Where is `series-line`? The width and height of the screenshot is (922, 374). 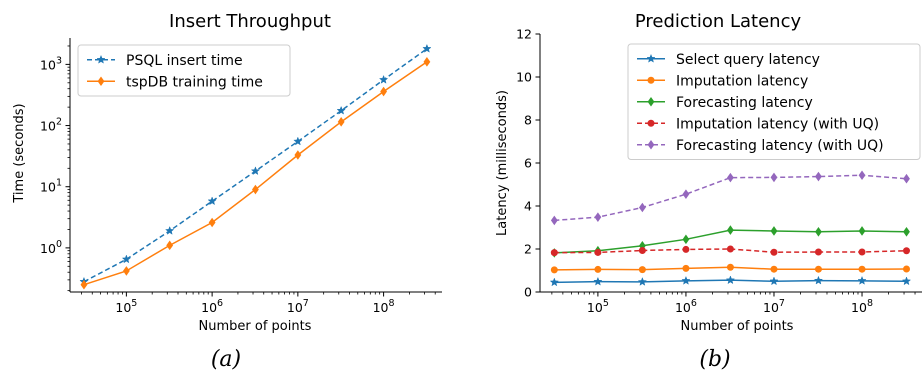 series-line is located at coordinates (730, 198).